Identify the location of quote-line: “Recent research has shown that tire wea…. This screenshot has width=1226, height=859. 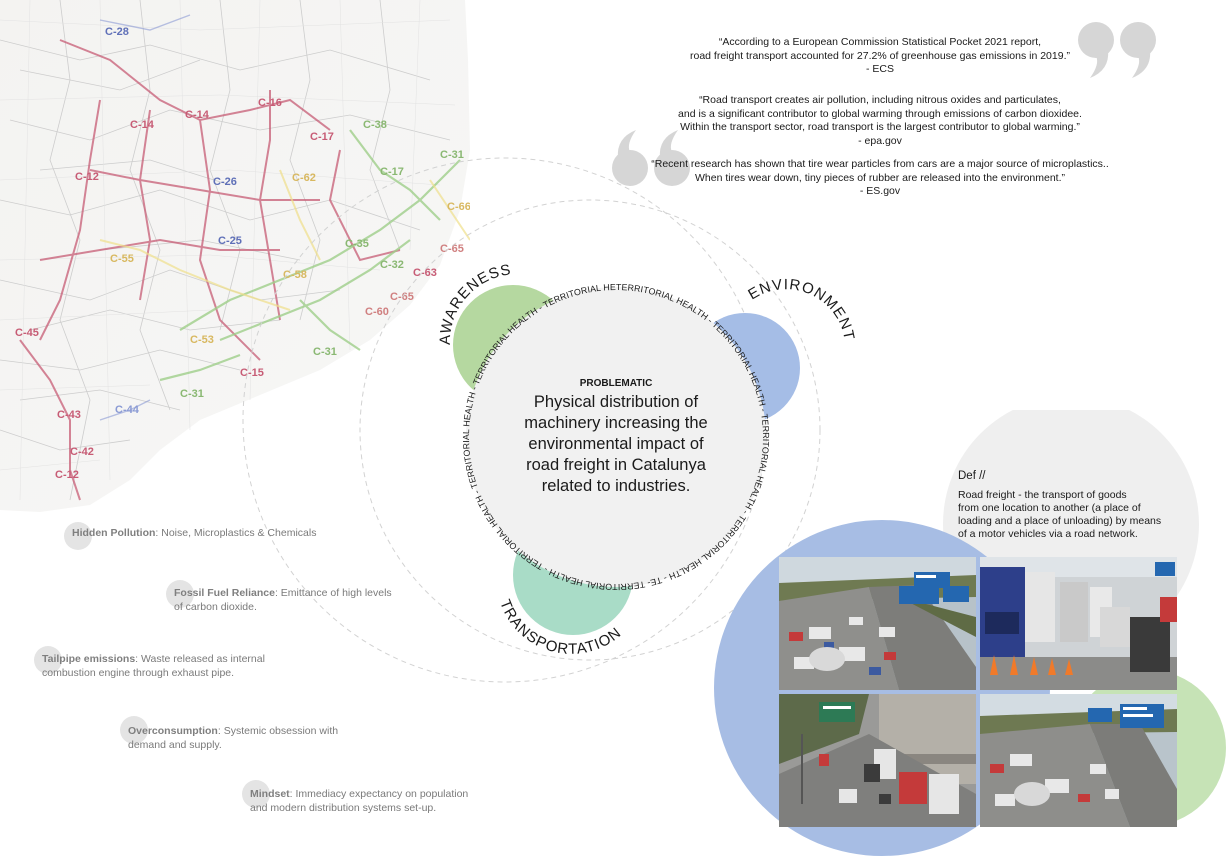
(880, 164).